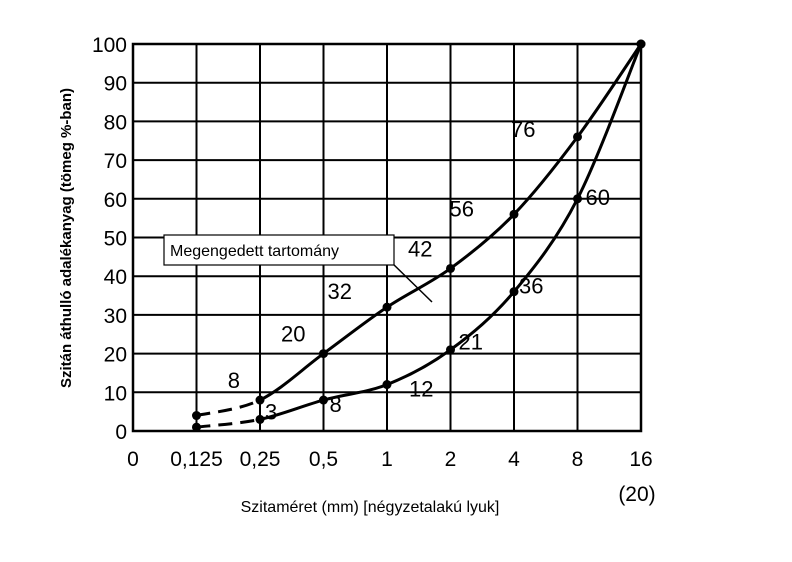 This screenshot has width=792, height=562. What do you see at coordinates (336, 404) in the screenshot?
I see `series-2-point-label: 8` at bounding box center [336, 404].